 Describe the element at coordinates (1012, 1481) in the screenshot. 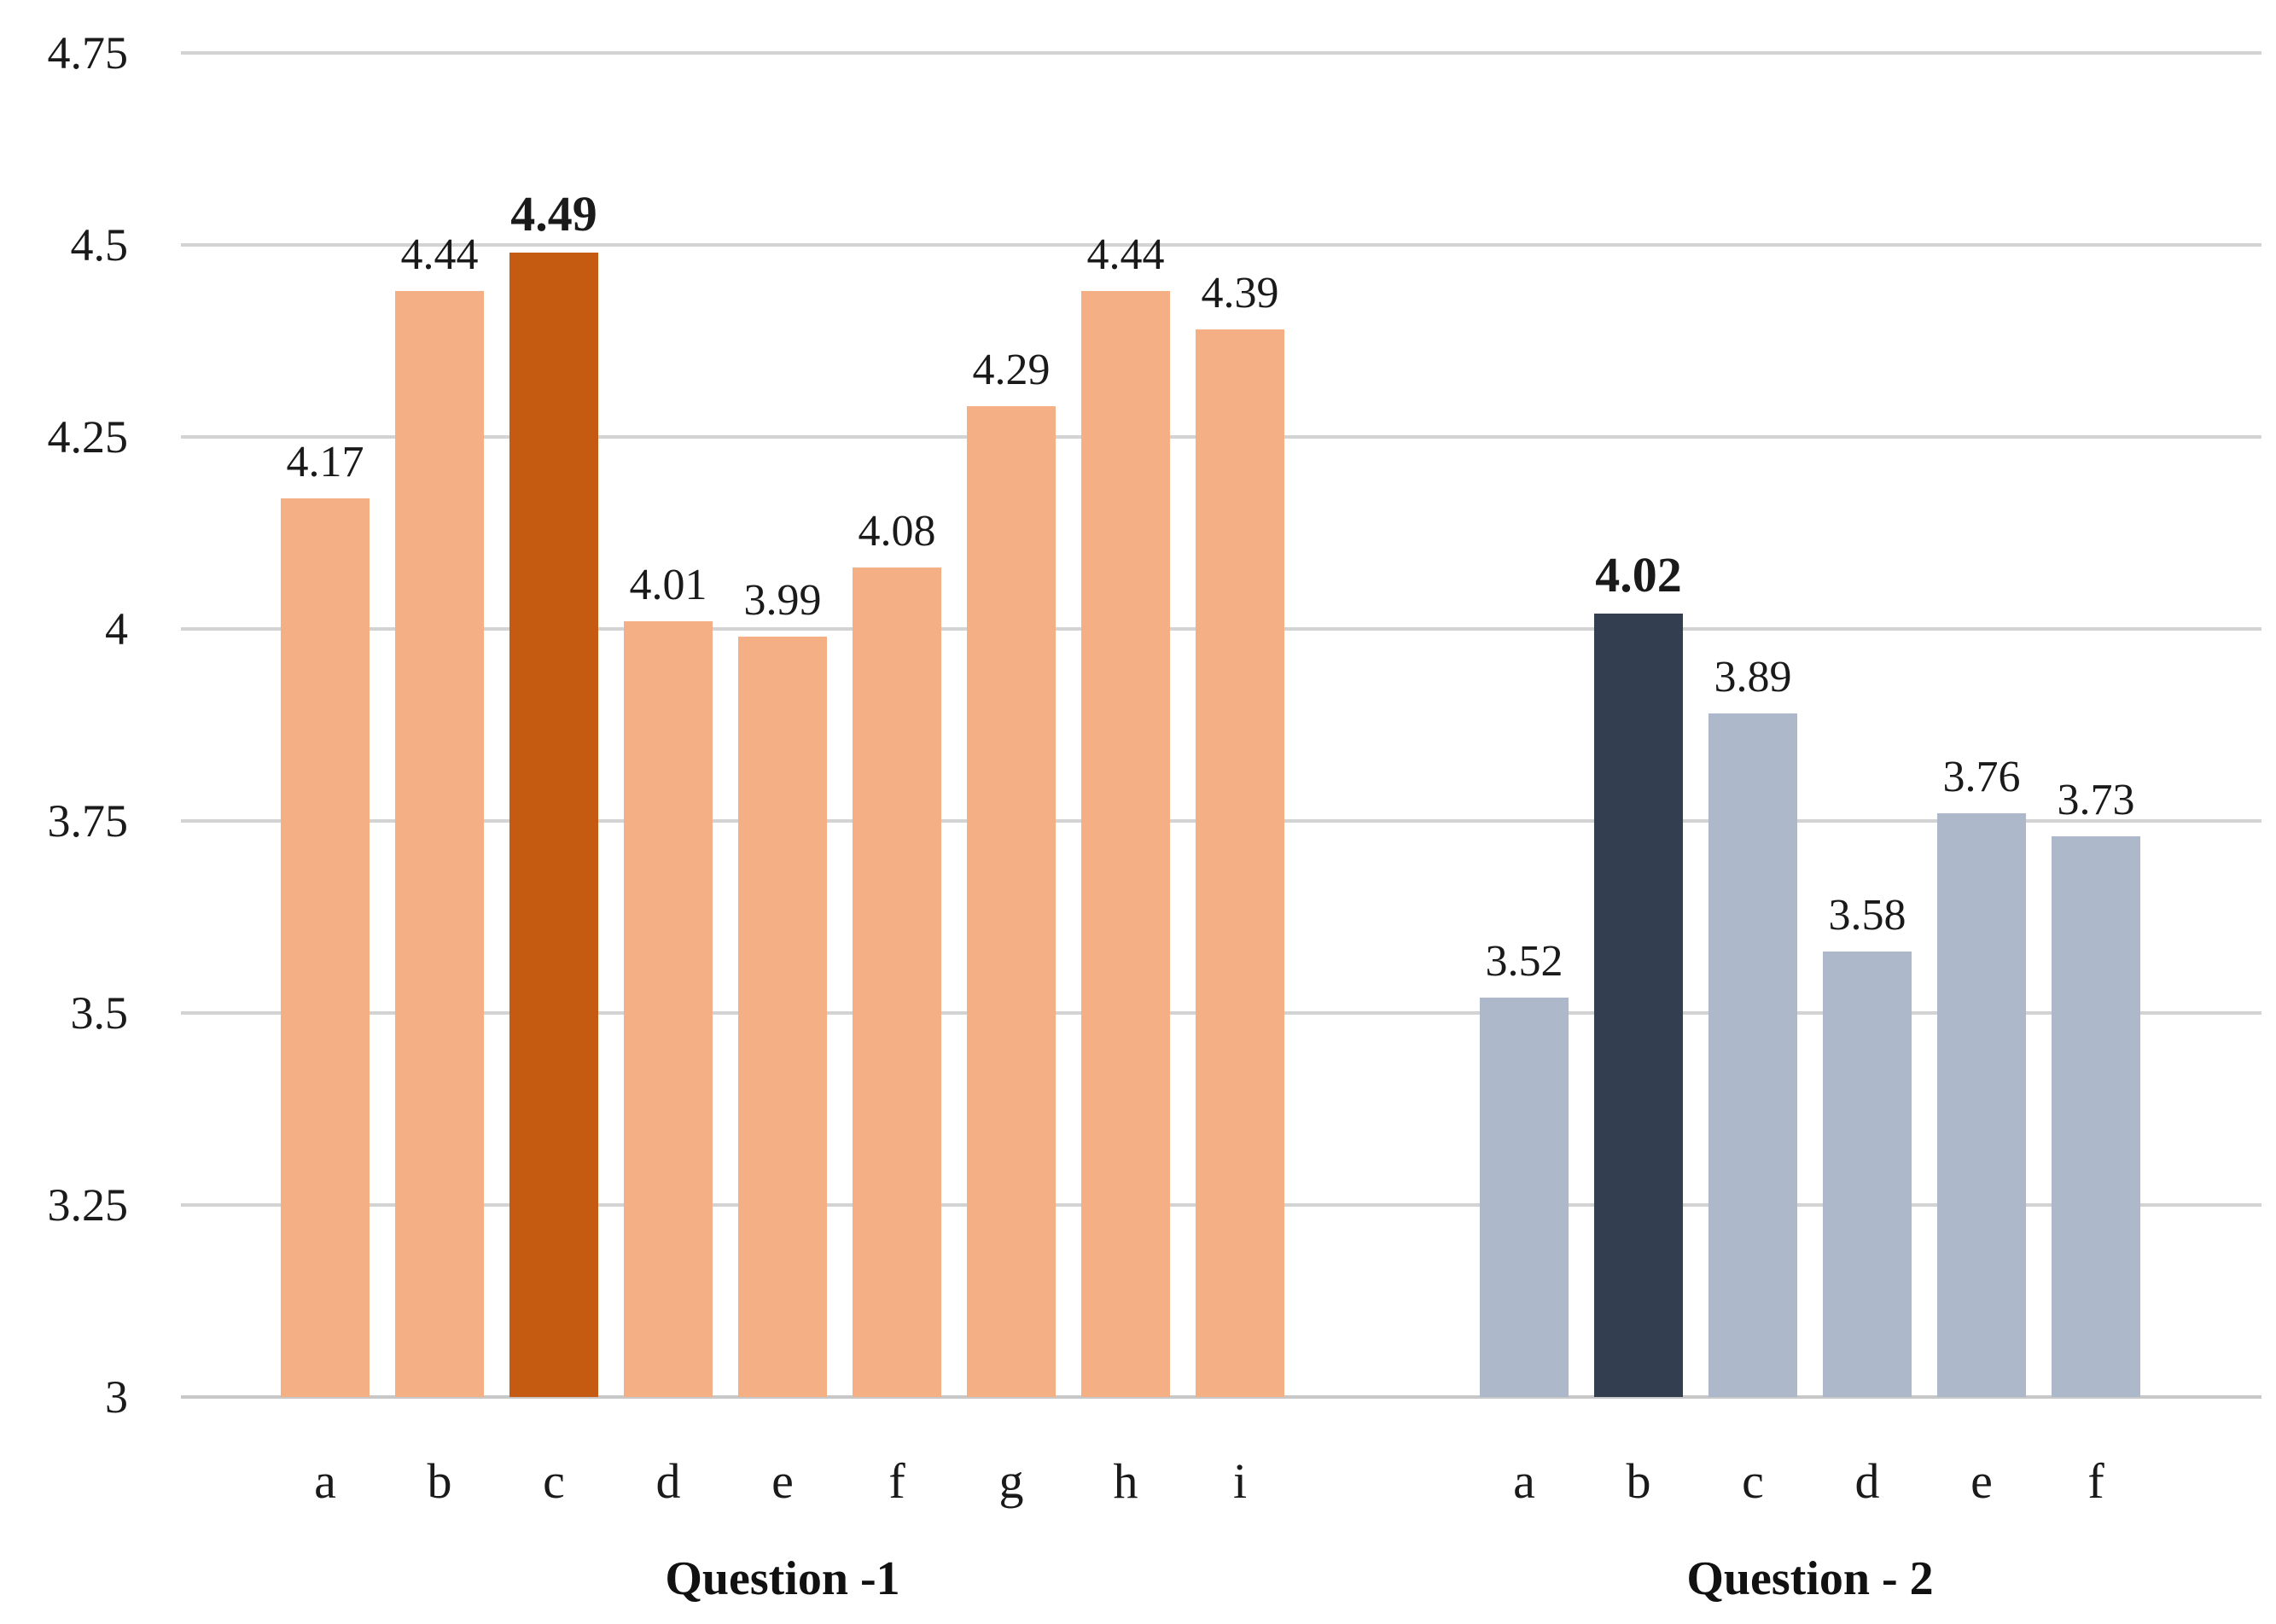

I see `x-tick-label: g` at that location.